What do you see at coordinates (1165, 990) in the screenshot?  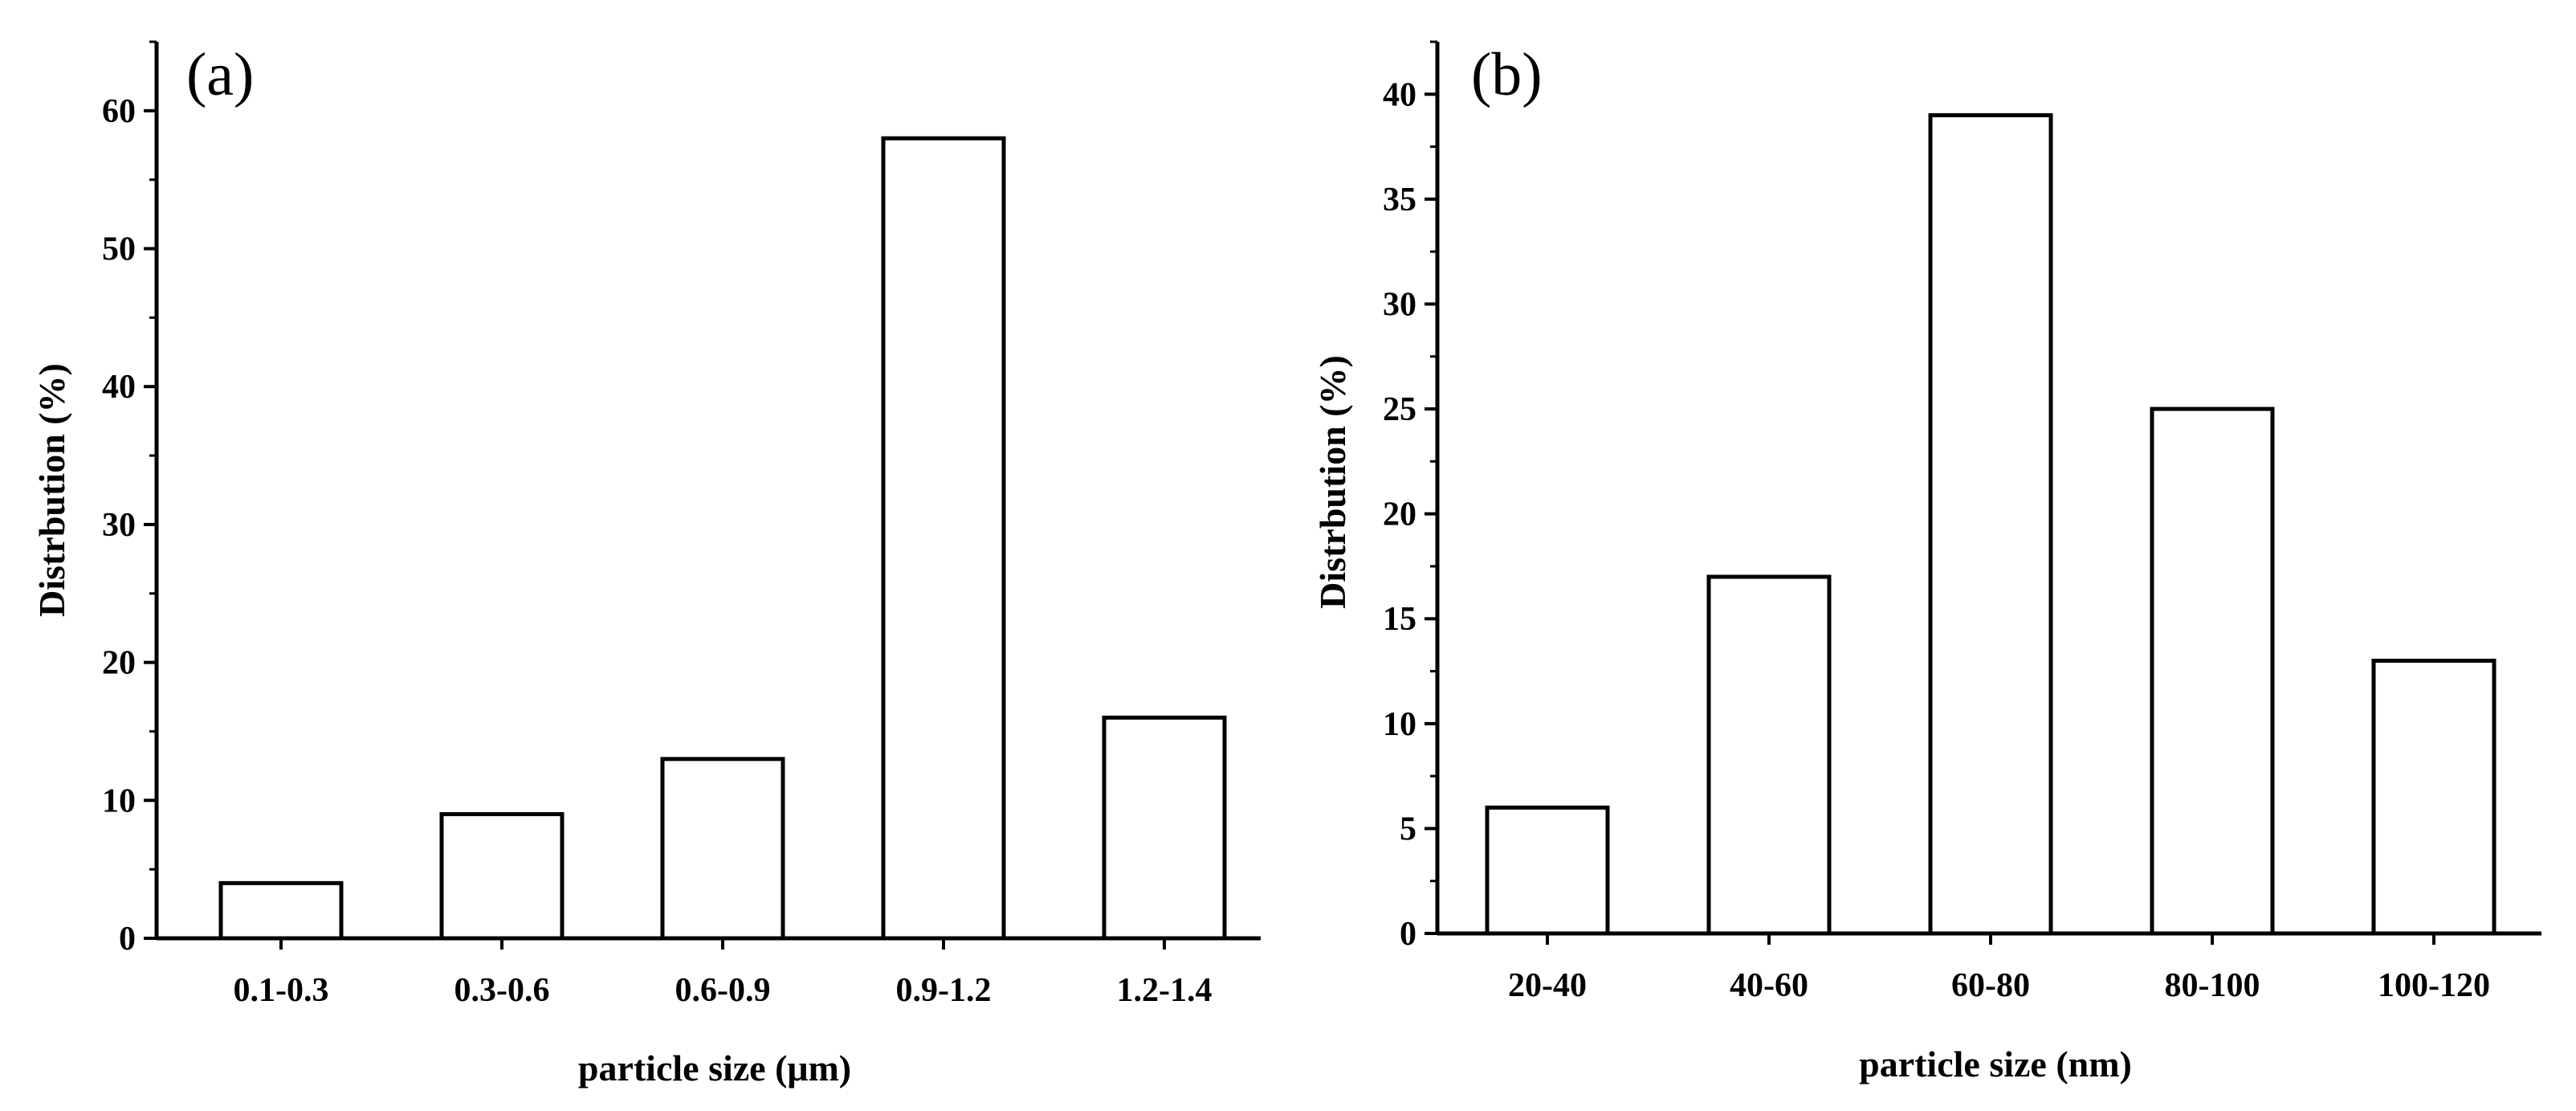 I see `x-tick-label: 1.2-1.4` at bounding box center [1165, 990].